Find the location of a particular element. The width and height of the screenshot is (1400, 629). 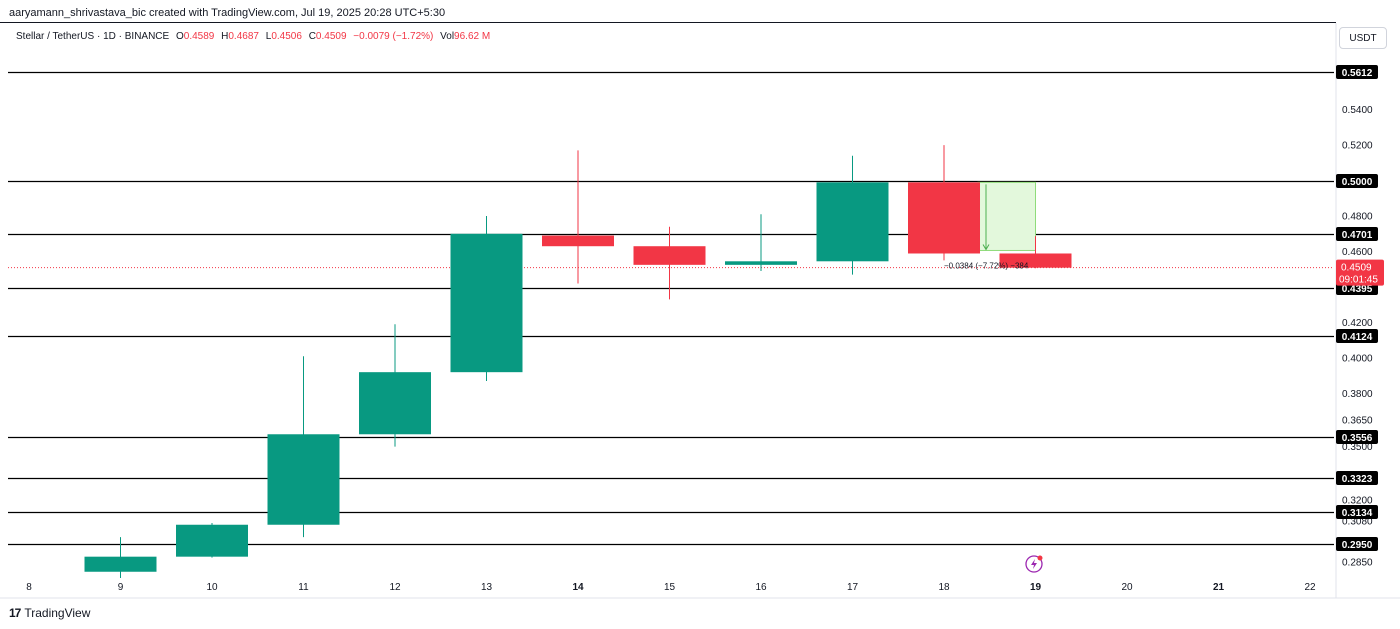

x-tick-label: 14 is located at coordinates (578, 587).